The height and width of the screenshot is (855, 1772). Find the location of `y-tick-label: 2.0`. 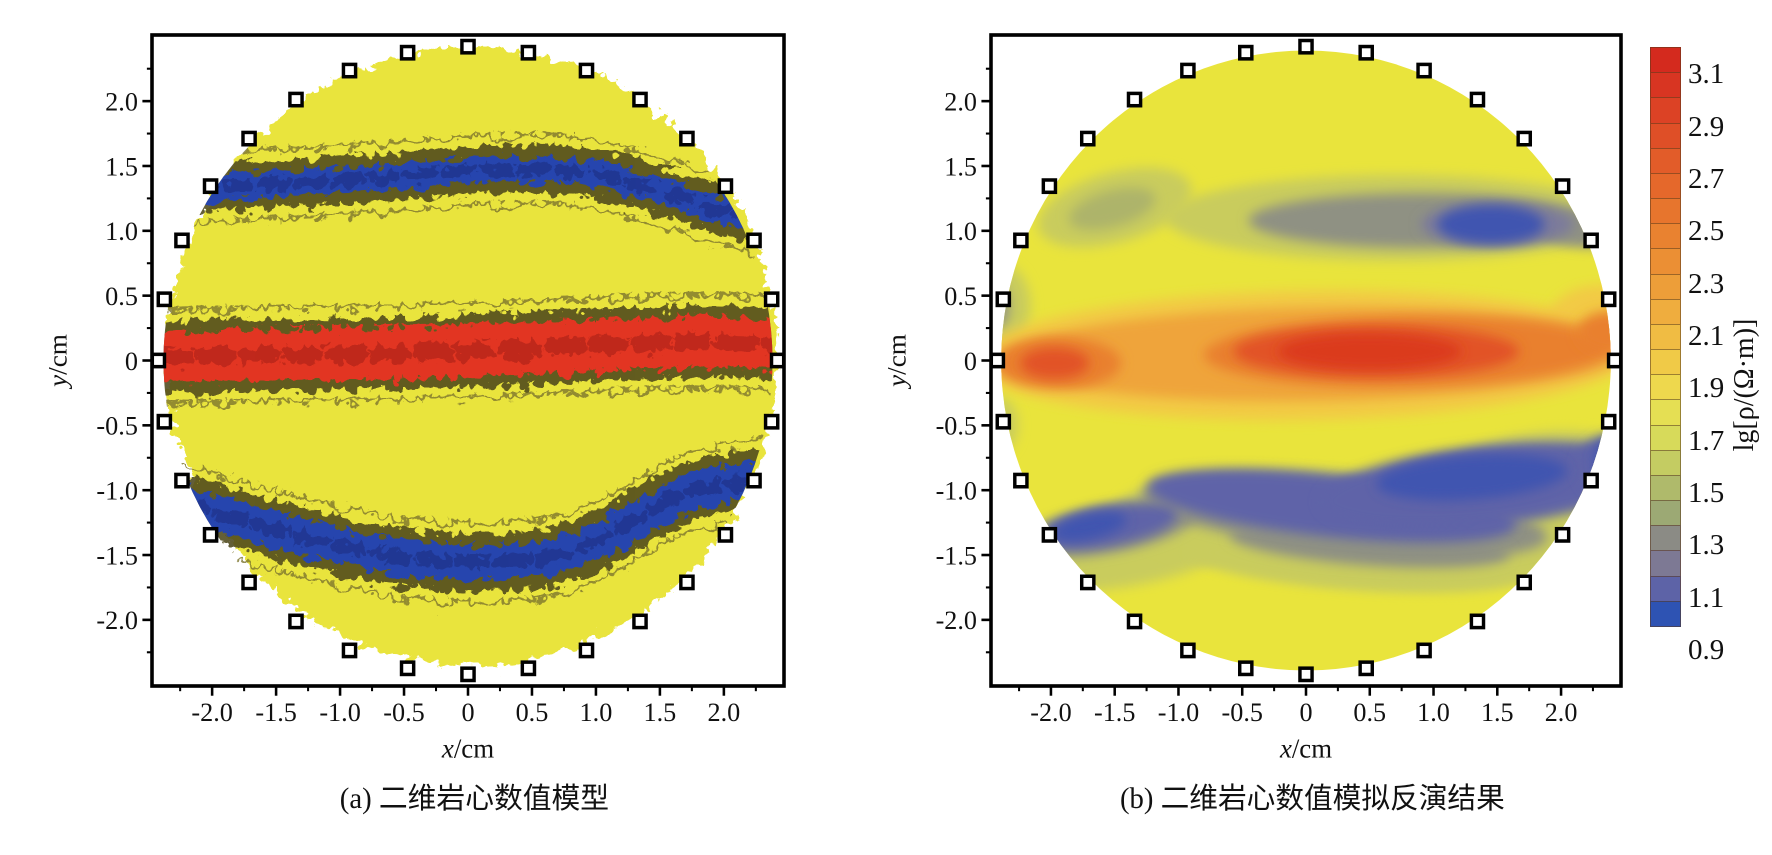

y-tick-label: 2.0 is located at coordinates (121, 101).